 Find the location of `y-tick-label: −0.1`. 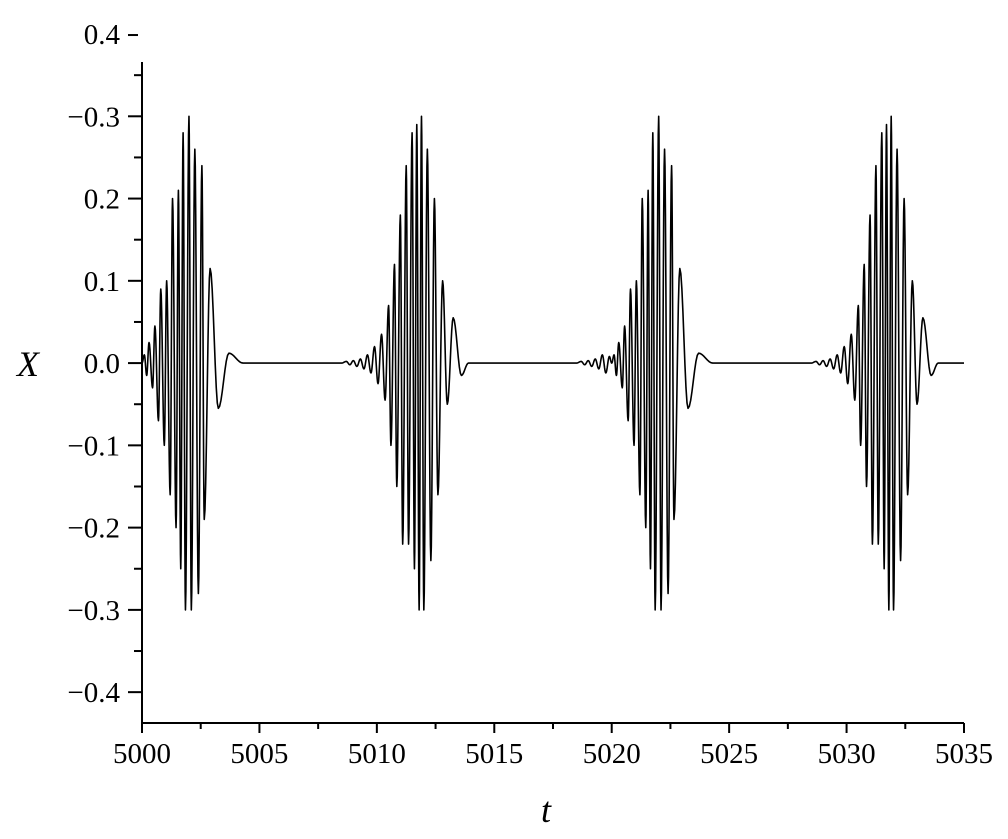

y-tick-label: −0.1 is located at coordinates (93, 446).